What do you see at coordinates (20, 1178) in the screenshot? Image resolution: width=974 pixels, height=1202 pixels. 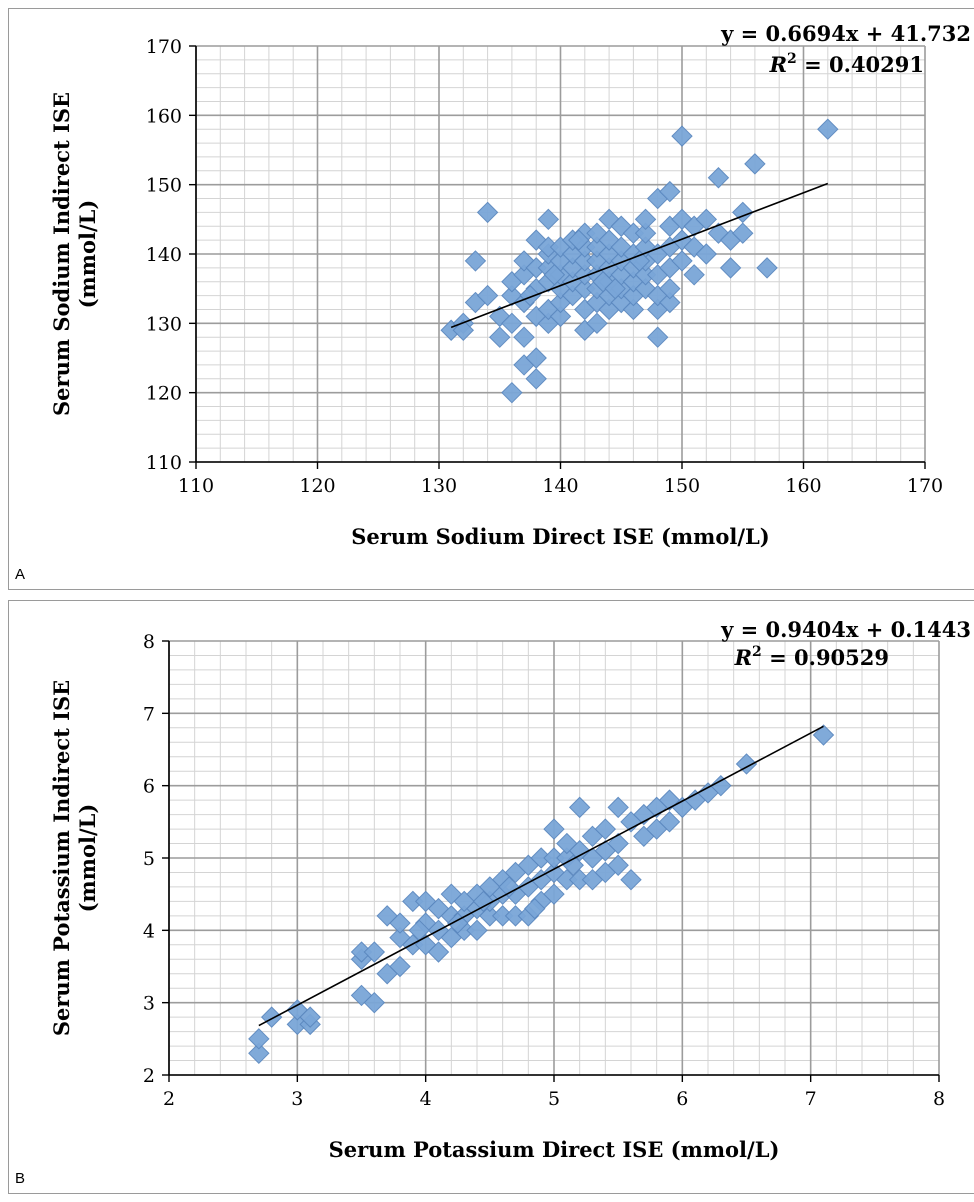 I see `panel-label-b: B` at bounding box center [20, 1178].